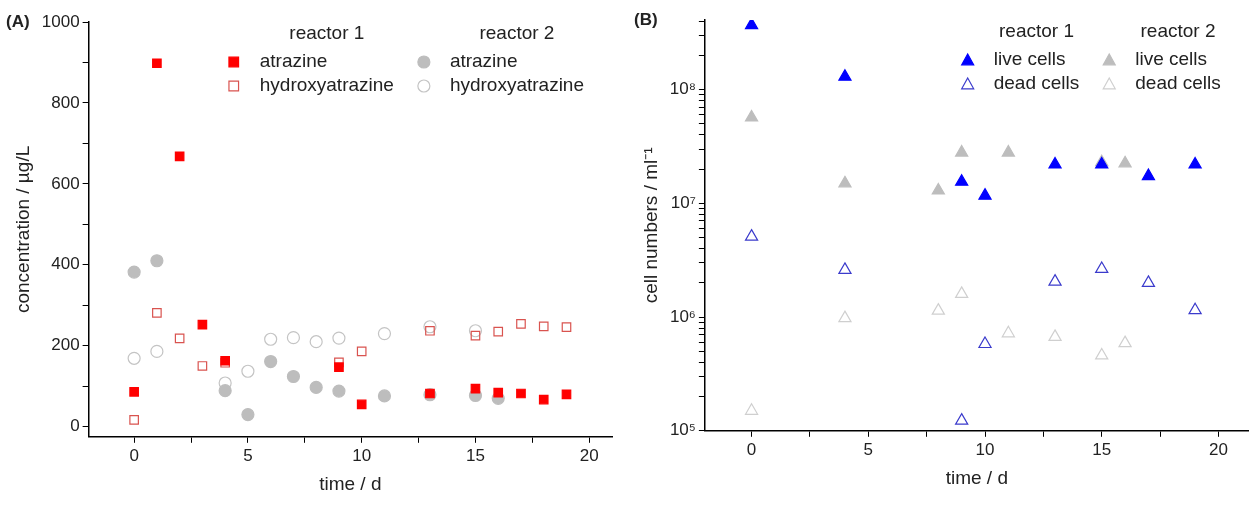  What do you see at coordinates (65, 264) in the screenshot?
I see `y-tick-label: 400` at bounding box center [65, 264].